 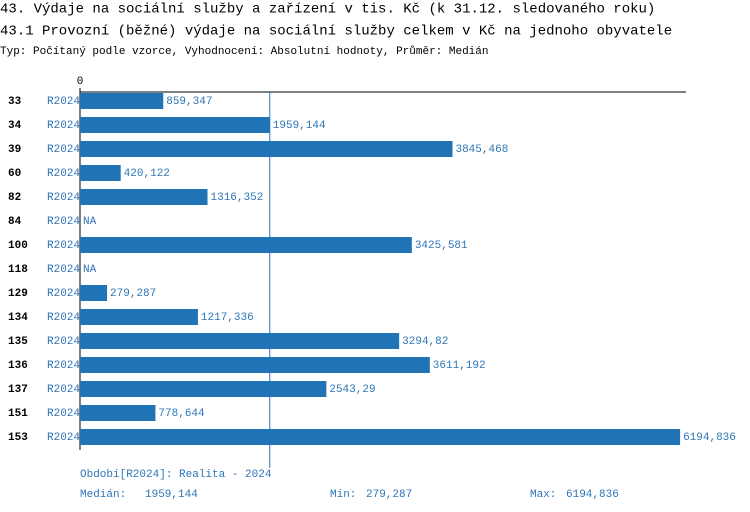 I want to click on max-label: Max:, so click(x=543, y=495).